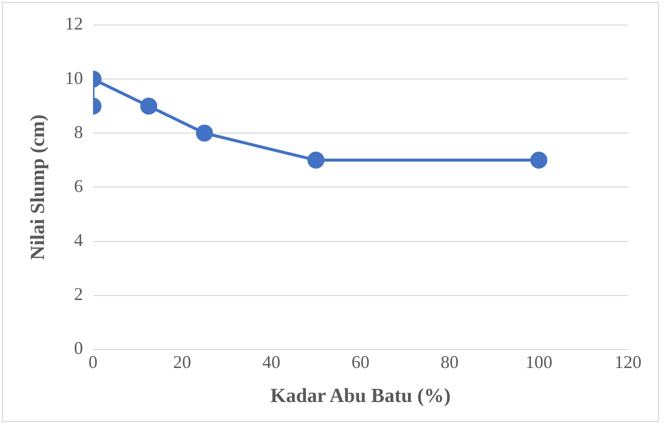 The height and width of the screenshot is (430, 664). What do you see at coordinates (78, 186) in the screenshot?
I see `y-tick-label: 6` at bounding box center [78, 186].